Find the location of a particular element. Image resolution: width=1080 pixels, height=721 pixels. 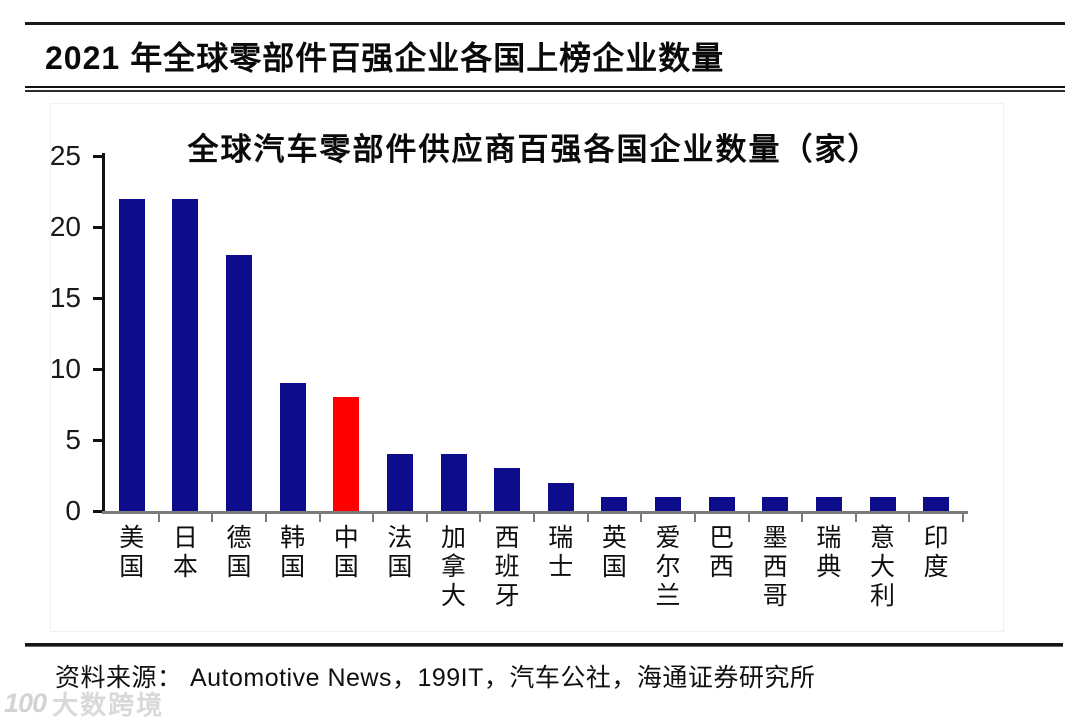

bar-意大利 is located at coordinates (882, 503).